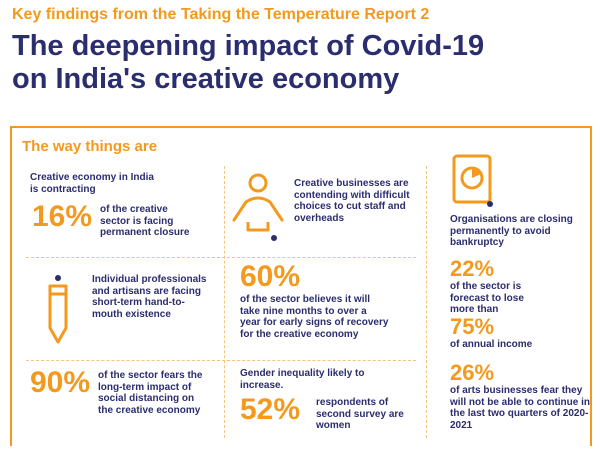  What do you see at coordinates (472, 326) in the screenshot?
I see `finding-closing-stat2: 75%` at bounding box center [472, 326].